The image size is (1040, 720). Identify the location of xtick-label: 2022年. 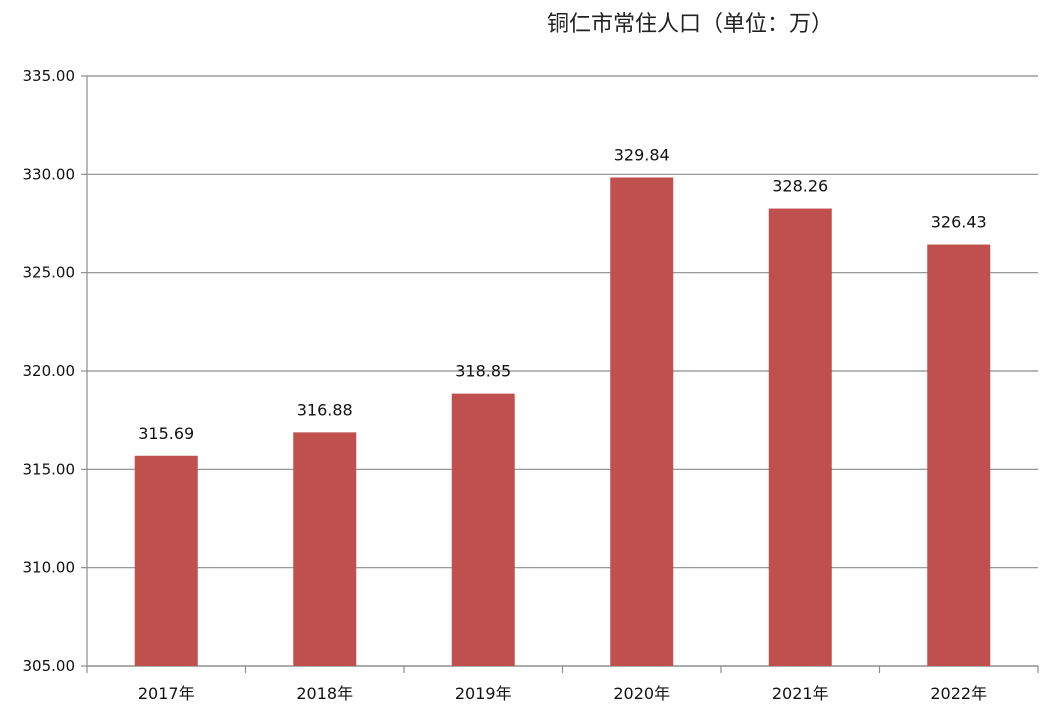
(958, 693).